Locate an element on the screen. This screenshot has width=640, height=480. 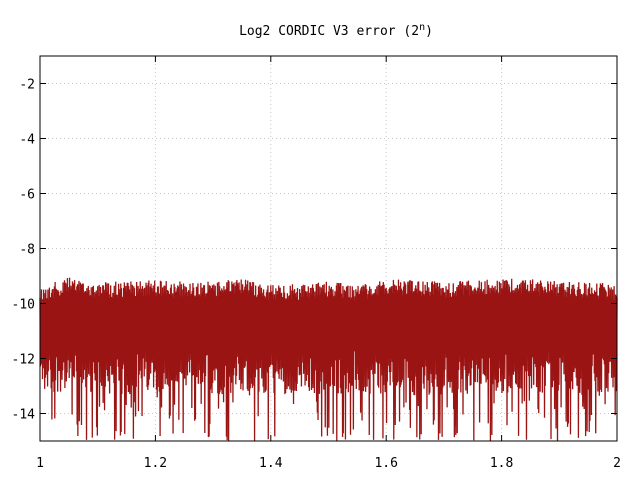
chart-title-main: Log2 CORDIC V3 error (2 is located at coordinates (329, 31).